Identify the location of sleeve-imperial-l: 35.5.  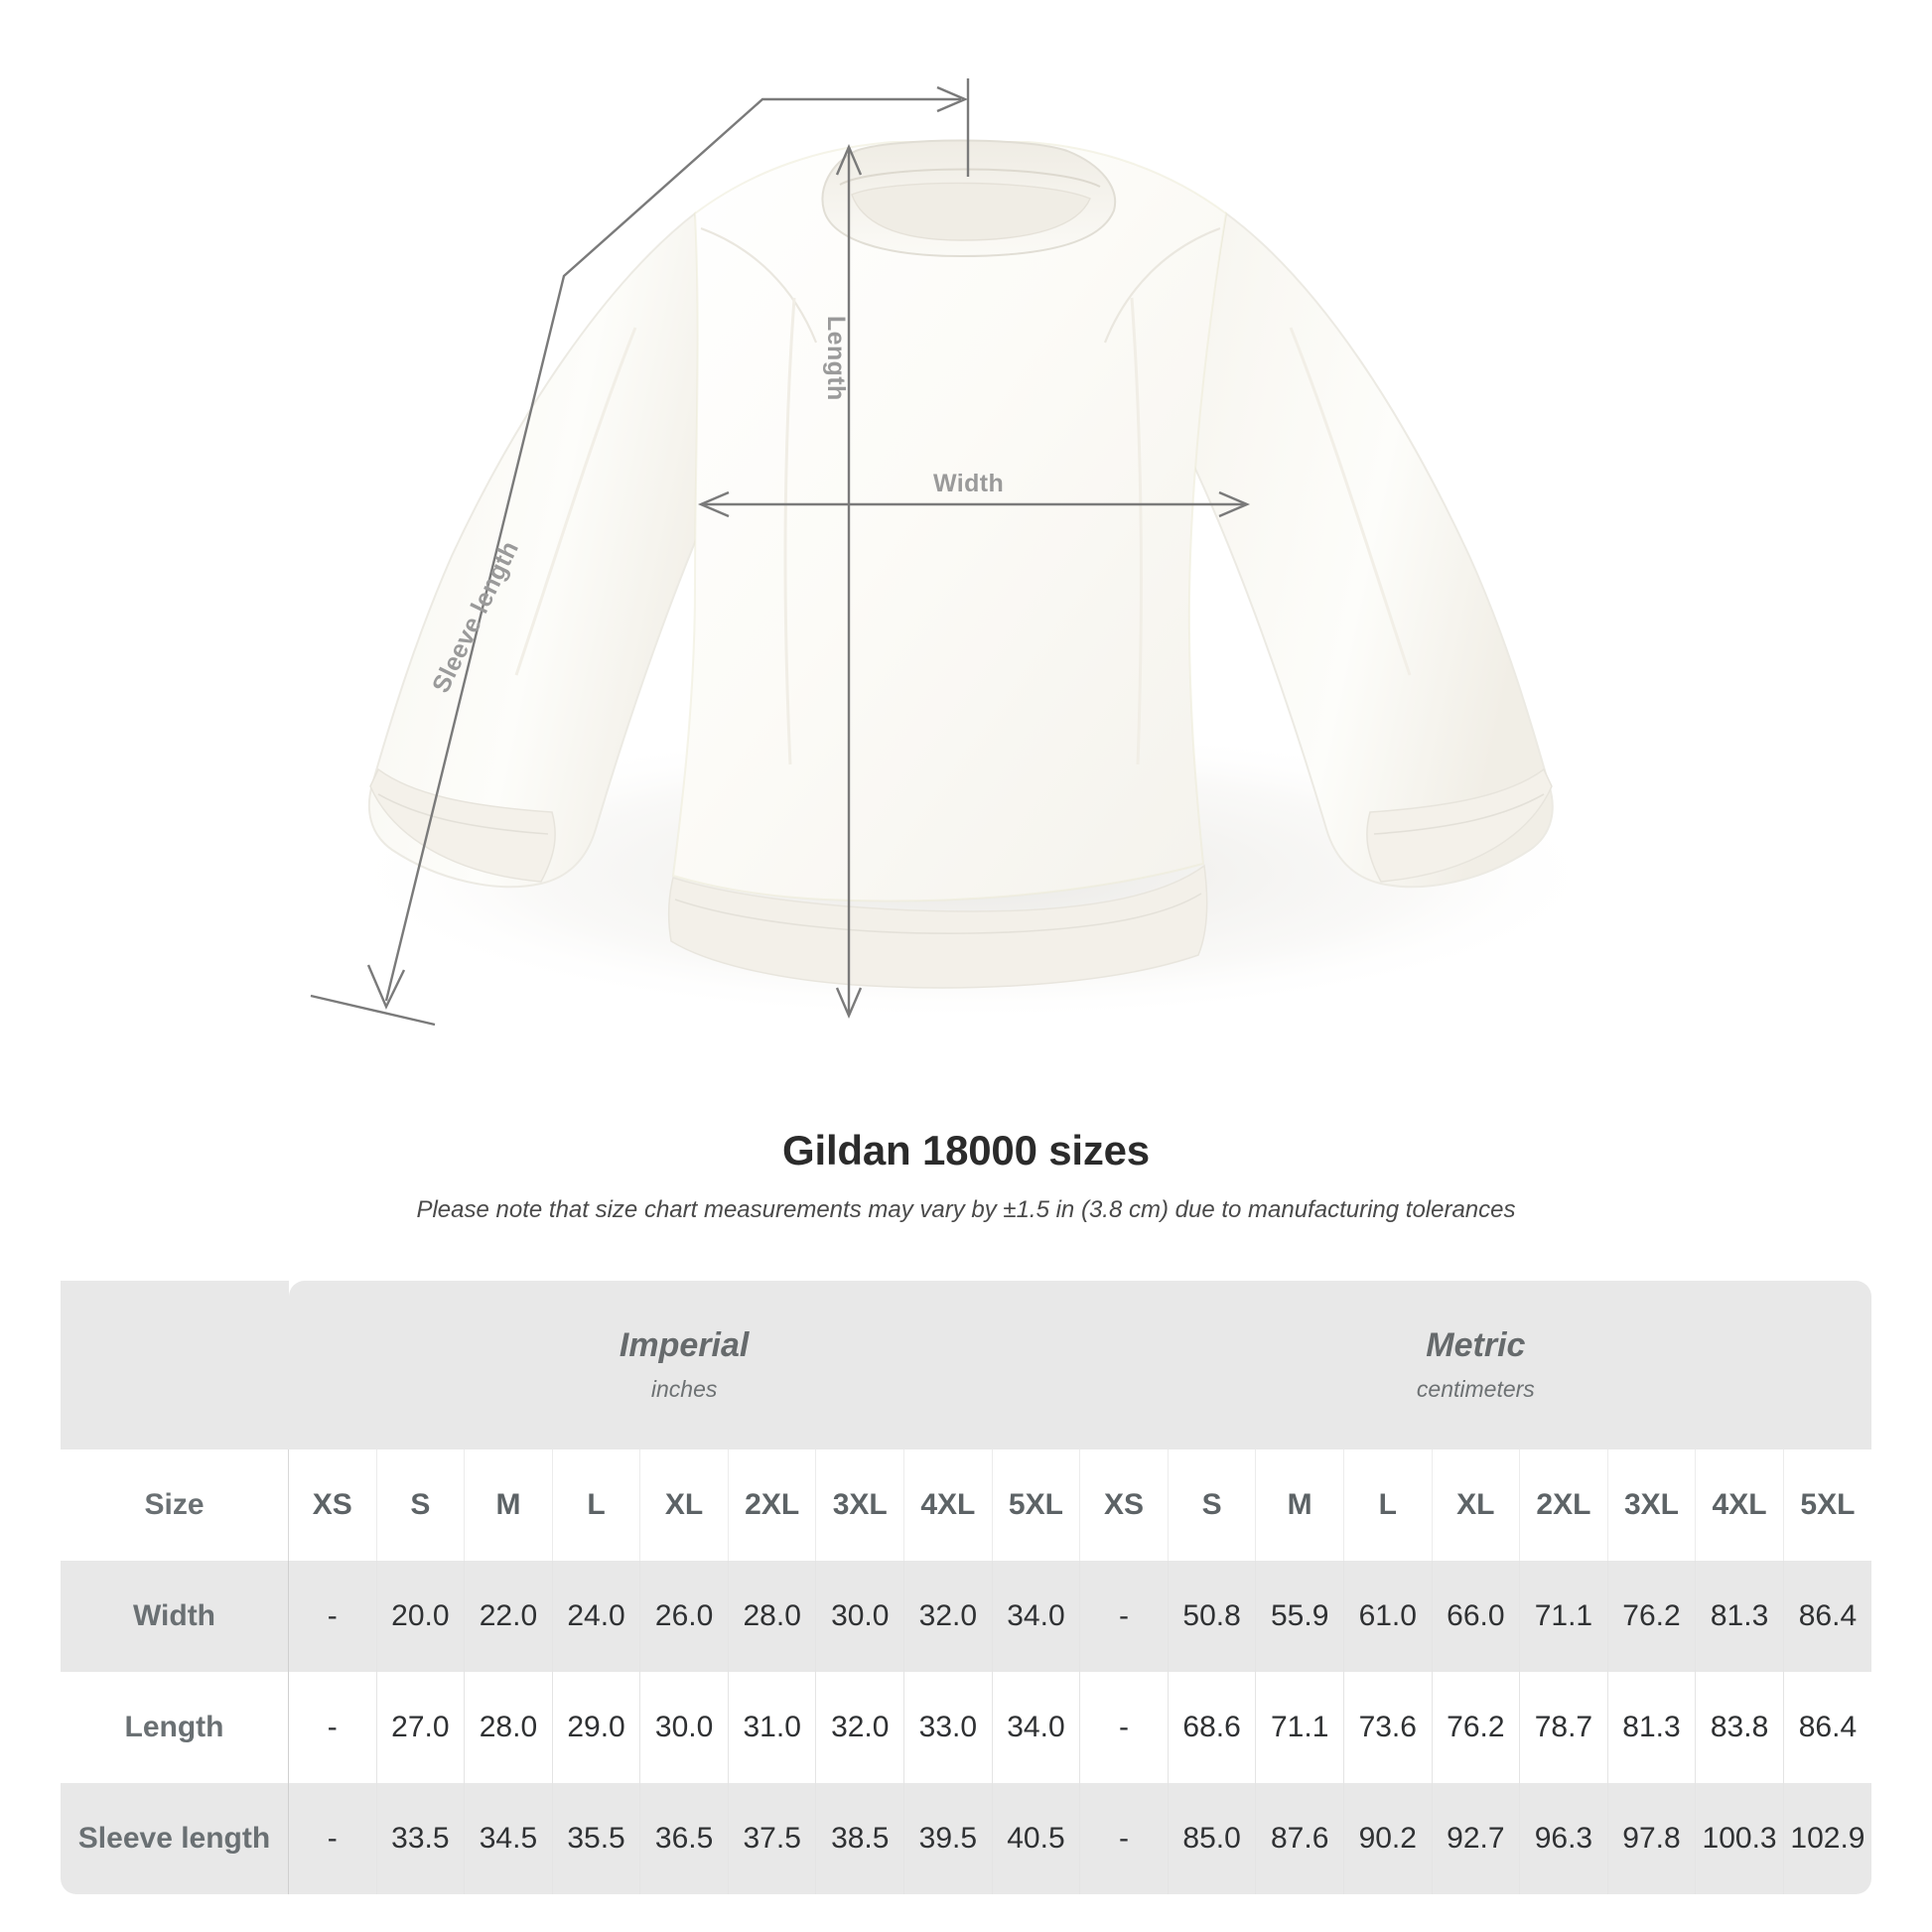
(597, 1839).